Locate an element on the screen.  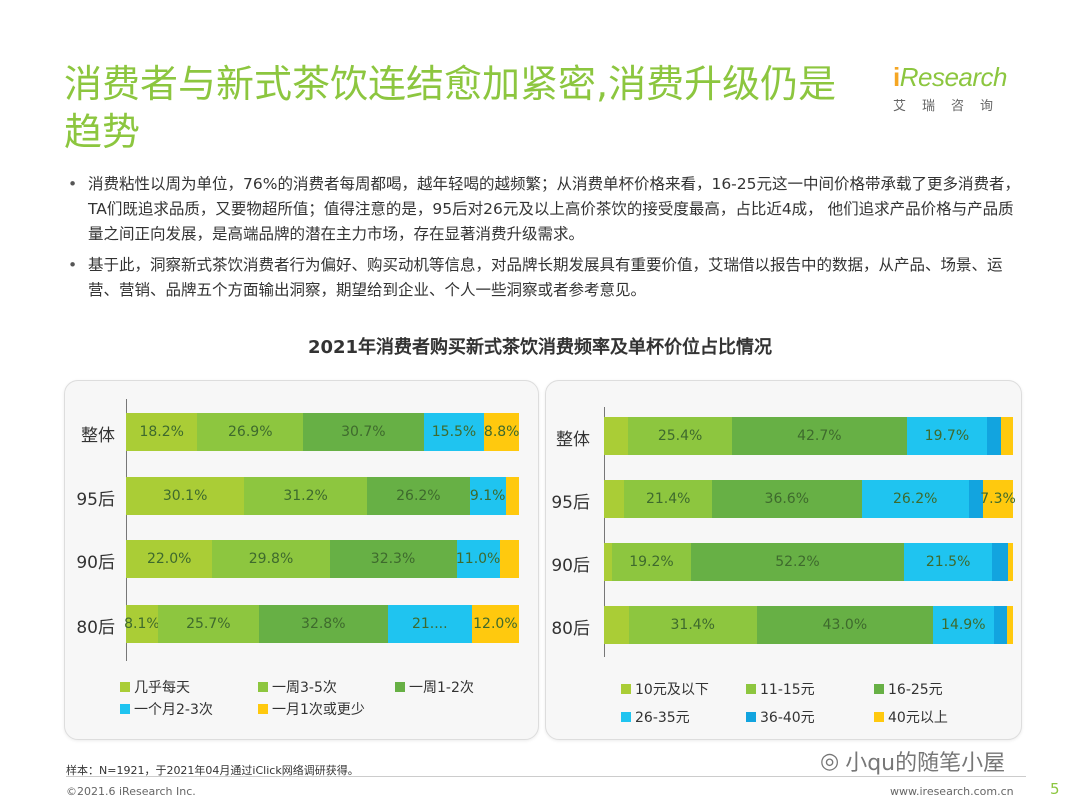
stacked-bar: 19.2% 52.2% 21.5% is located at coordinates (808, 562).